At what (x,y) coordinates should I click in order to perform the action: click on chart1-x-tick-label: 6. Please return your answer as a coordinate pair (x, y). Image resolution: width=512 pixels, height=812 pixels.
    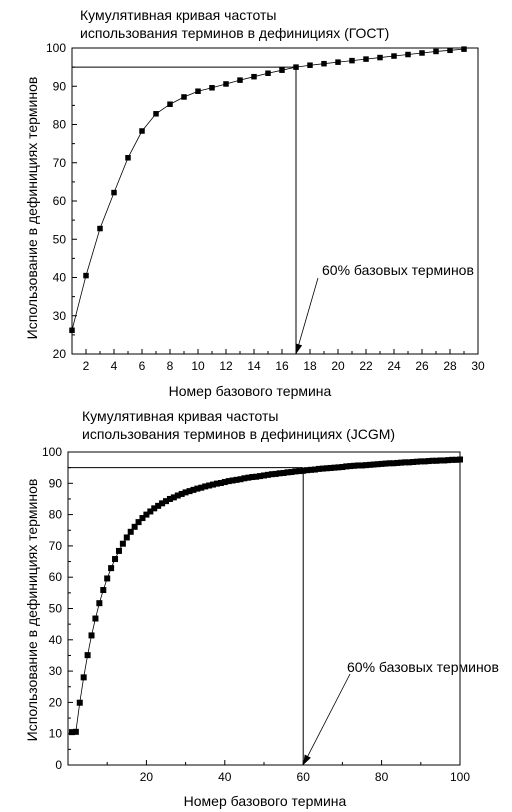
    Looking at the image, I should click on (142, 366).